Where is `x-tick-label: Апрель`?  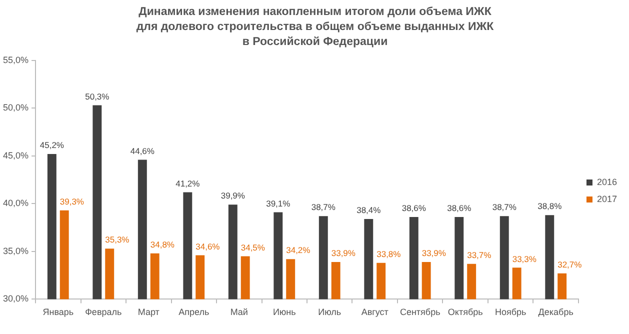
x-tick-label: Апрель is located at coordinates (194, 312).